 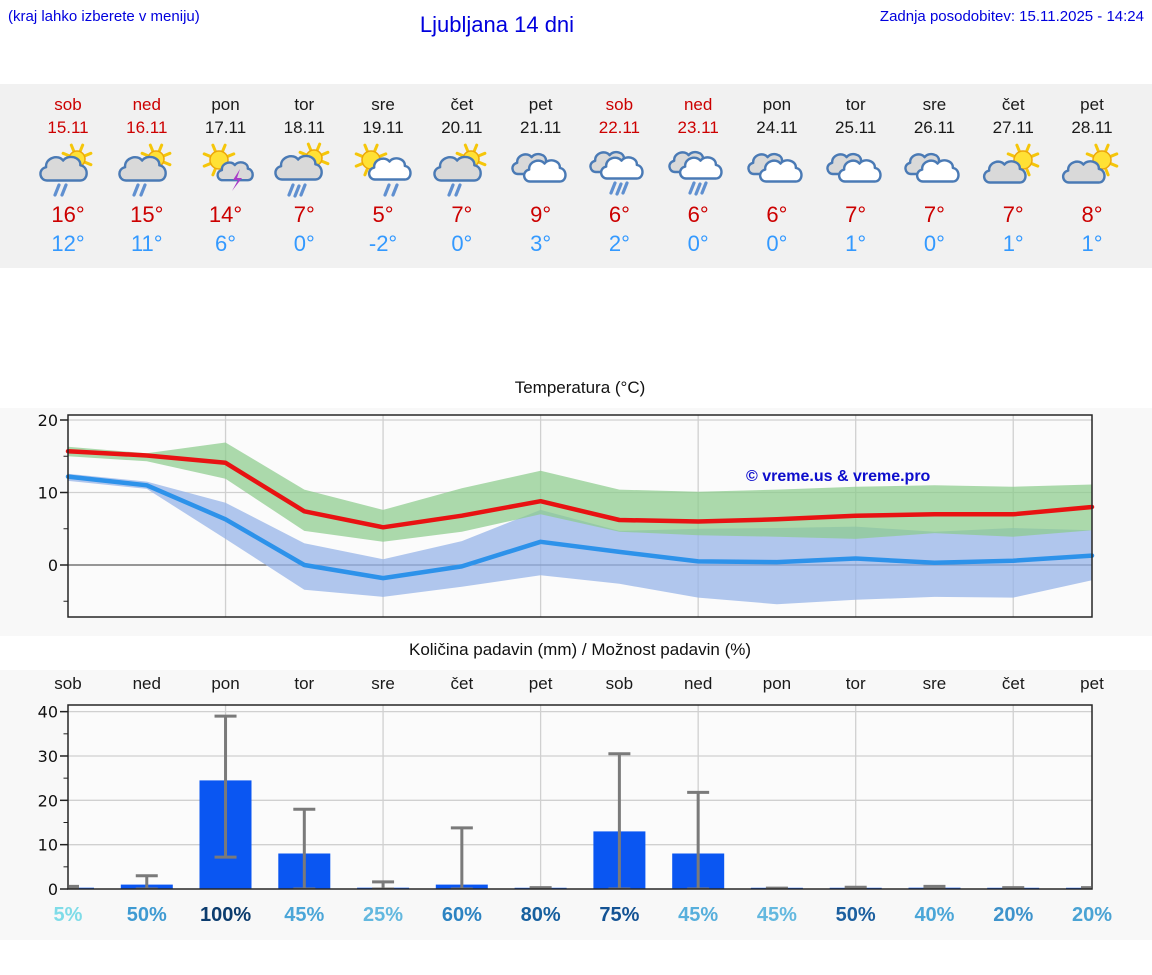 What do you see at coordinates (48, 845) in the screenshot?
I see `svg-text: 10` at bounding box center [48, 845].